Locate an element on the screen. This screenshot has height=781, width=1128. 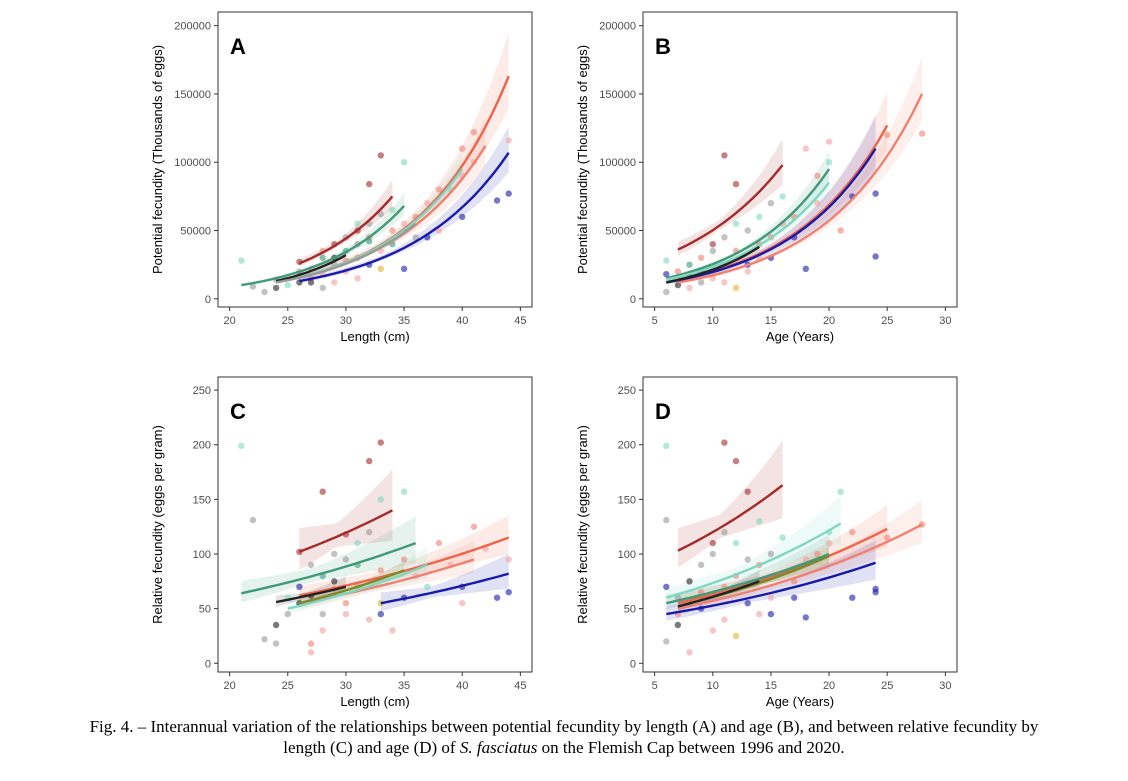
panel-letter: D is located at coordinates (663, 411).